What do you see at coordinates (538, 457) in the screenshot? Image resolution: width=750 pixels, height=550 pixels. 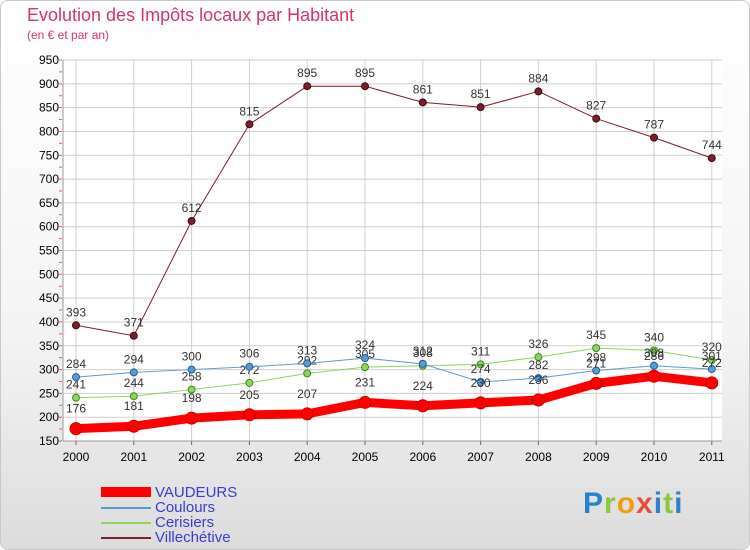 I see `x-tick-label: 2008` at bounding box center [538, 457].